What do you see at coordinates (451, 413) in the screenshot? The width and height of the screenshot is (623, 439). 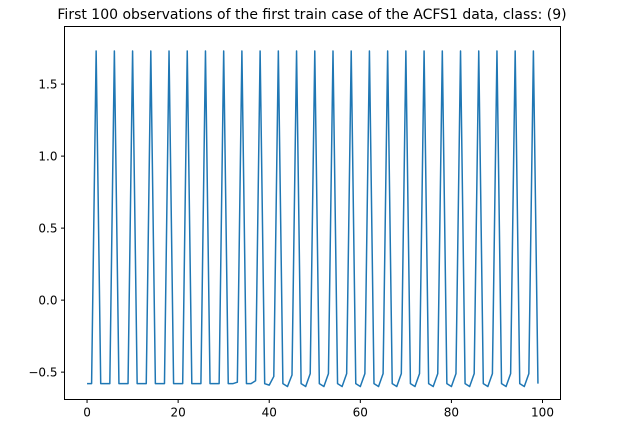 I see `x-tick-label: 80` at bounding box center [451, 413].